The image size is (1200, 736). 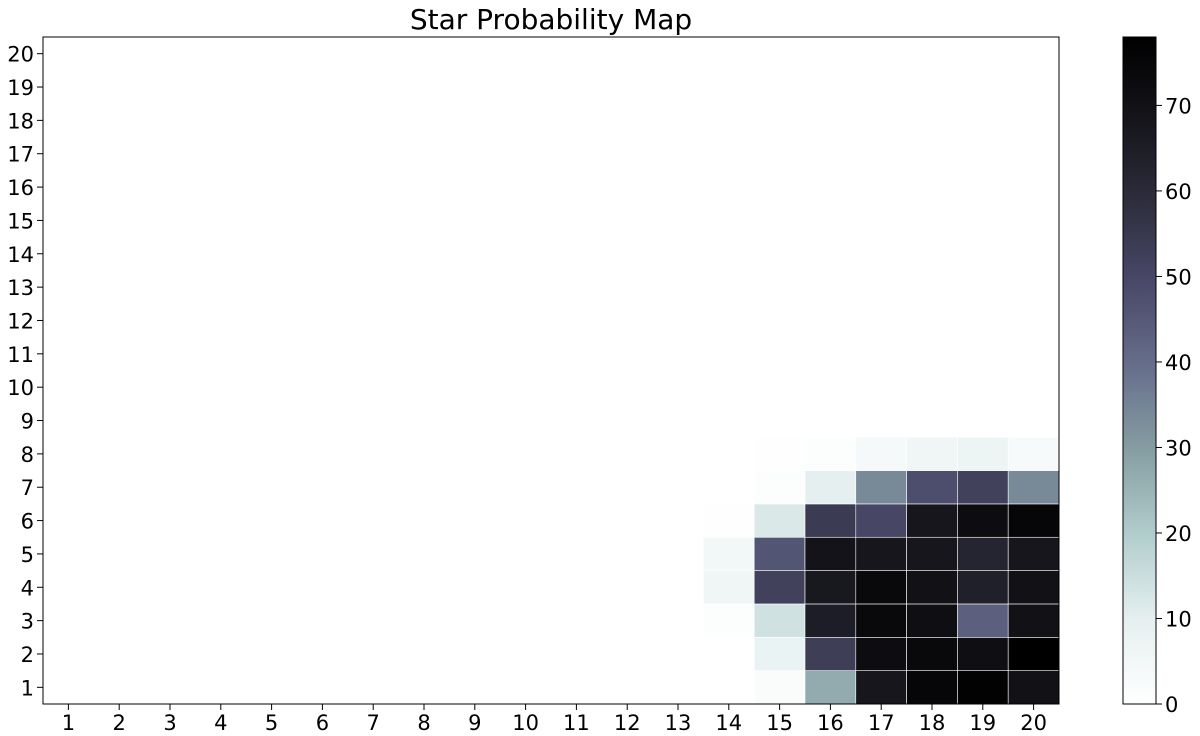 I want to click on y-tick-label: 17, so click(x=20, y=155).